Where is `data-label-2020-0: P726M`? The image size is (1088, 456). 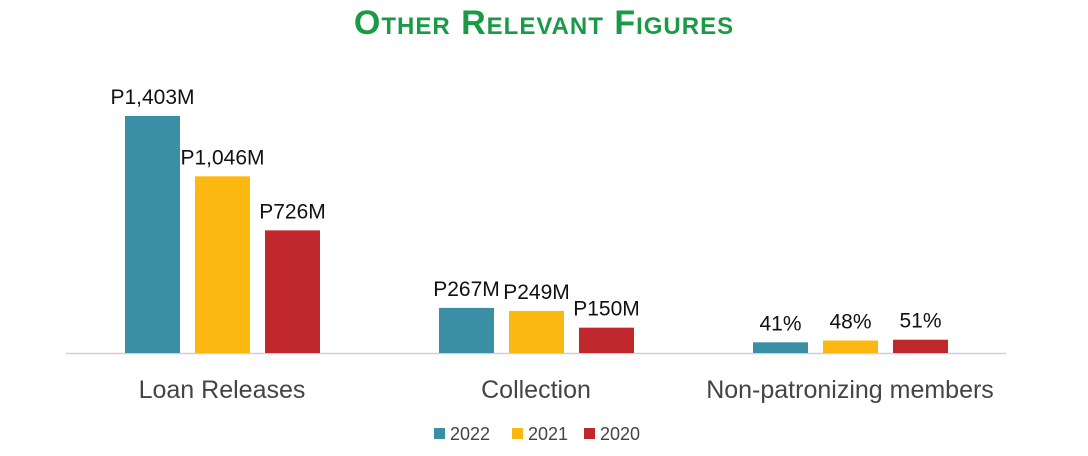
data-label-2020-0: P726M is located at coordinates (292, 211).